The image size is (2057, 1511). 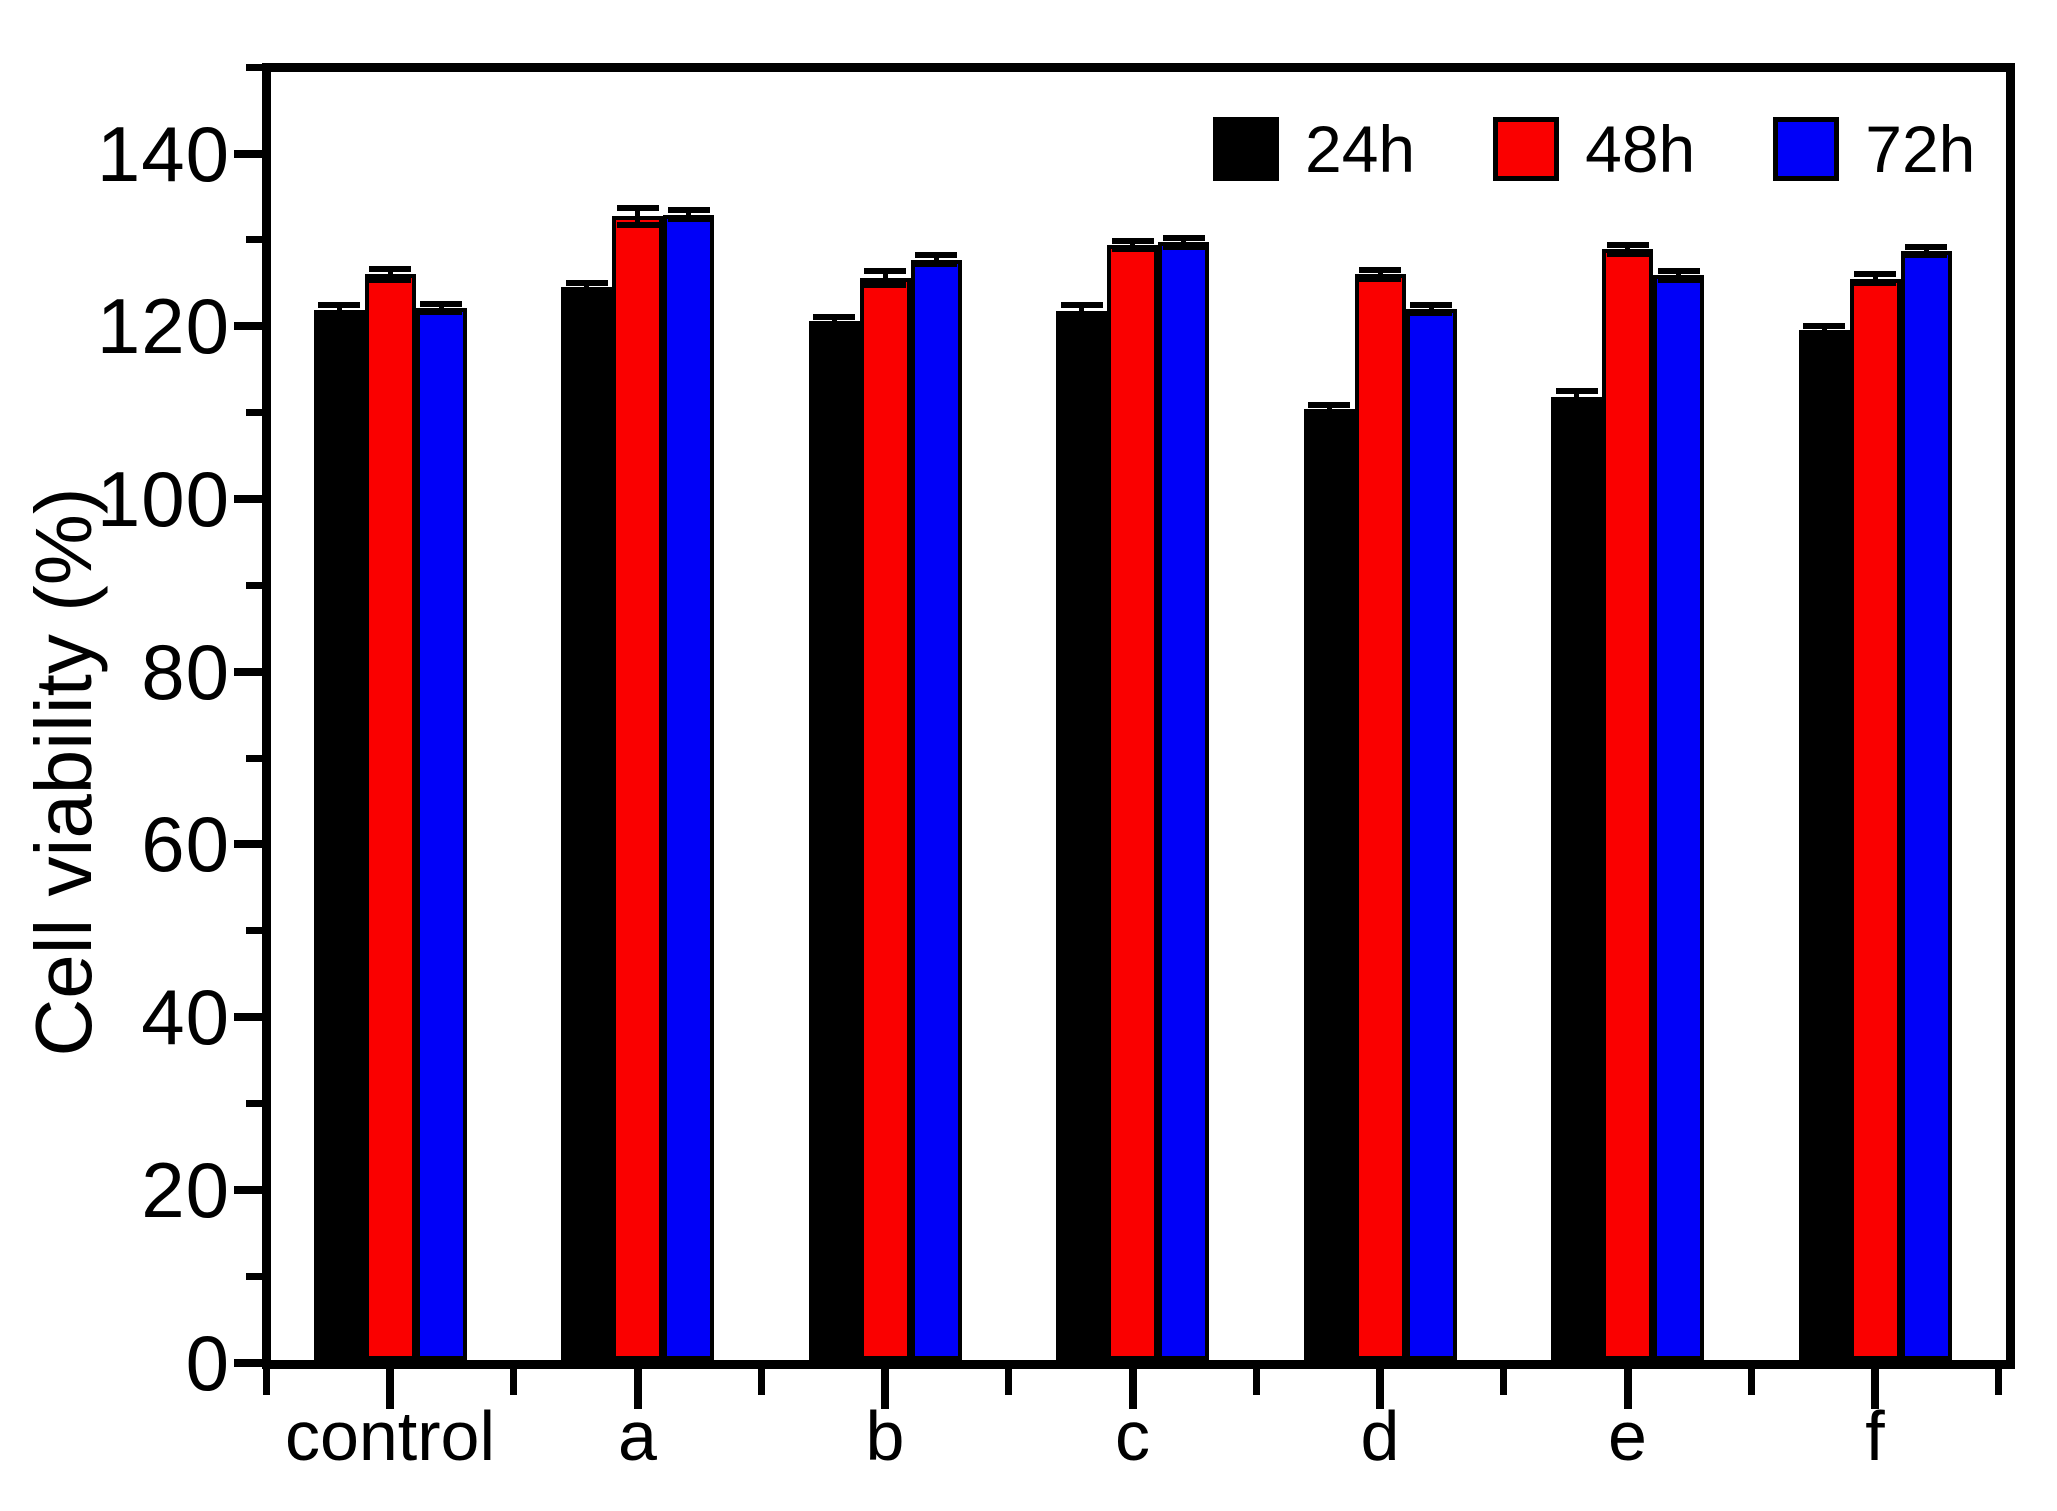 I want to click on bar-24h-b, so click(x=834, y=840).